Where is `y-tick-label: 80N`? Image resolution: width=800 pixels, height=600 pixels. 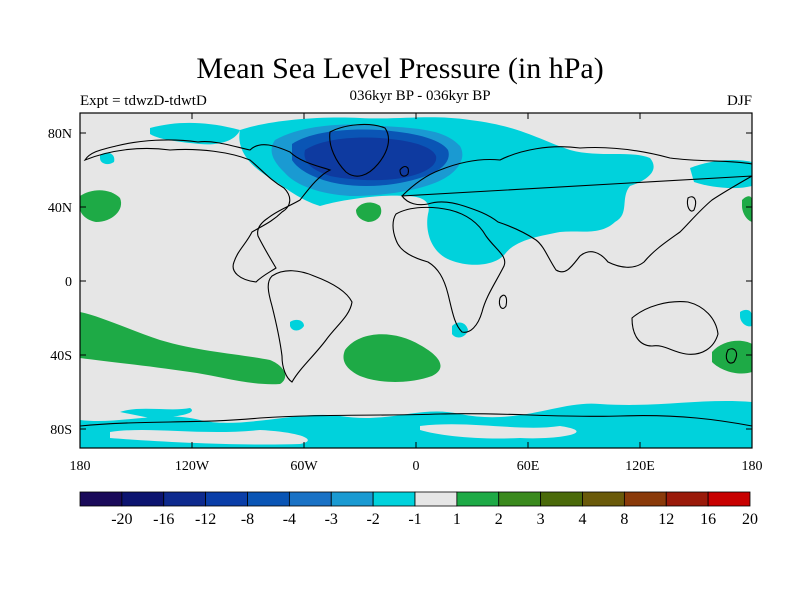 y-tick-label: 80N is located at coordinates (60, 134).